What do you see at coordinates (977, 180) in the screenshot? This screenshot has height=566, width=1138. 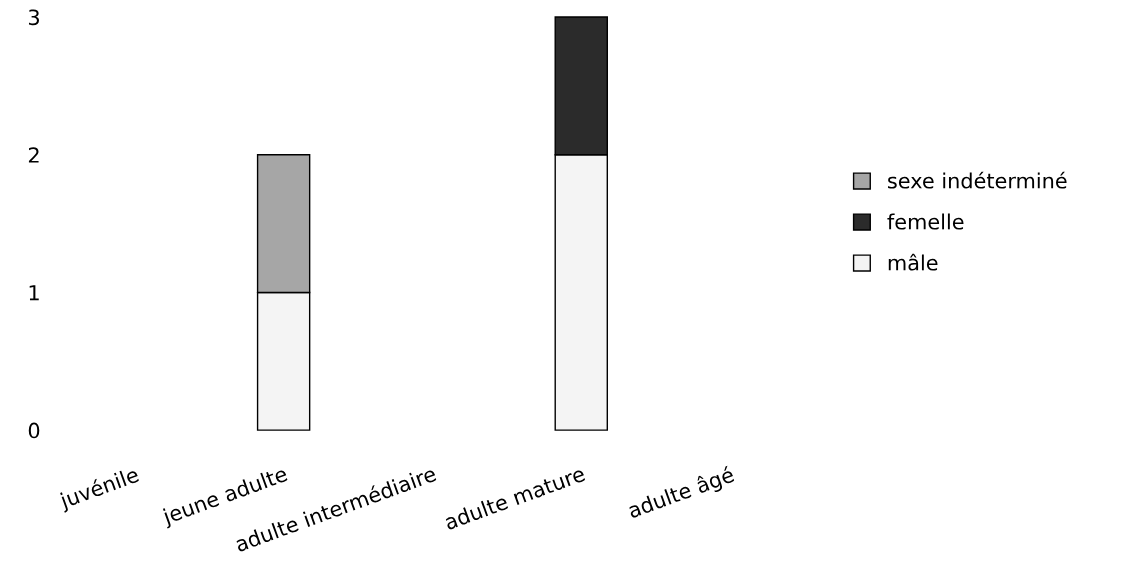 I see `legend-label: sexe indéterminé` at bounding box center [977, 180].